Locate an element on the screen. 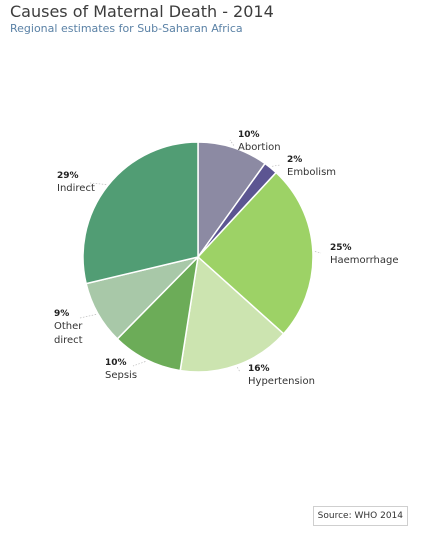 Image resolution: width=422 pixels, height=537 pixels. slice-category-label: Other is located at coordinates (68, 326).